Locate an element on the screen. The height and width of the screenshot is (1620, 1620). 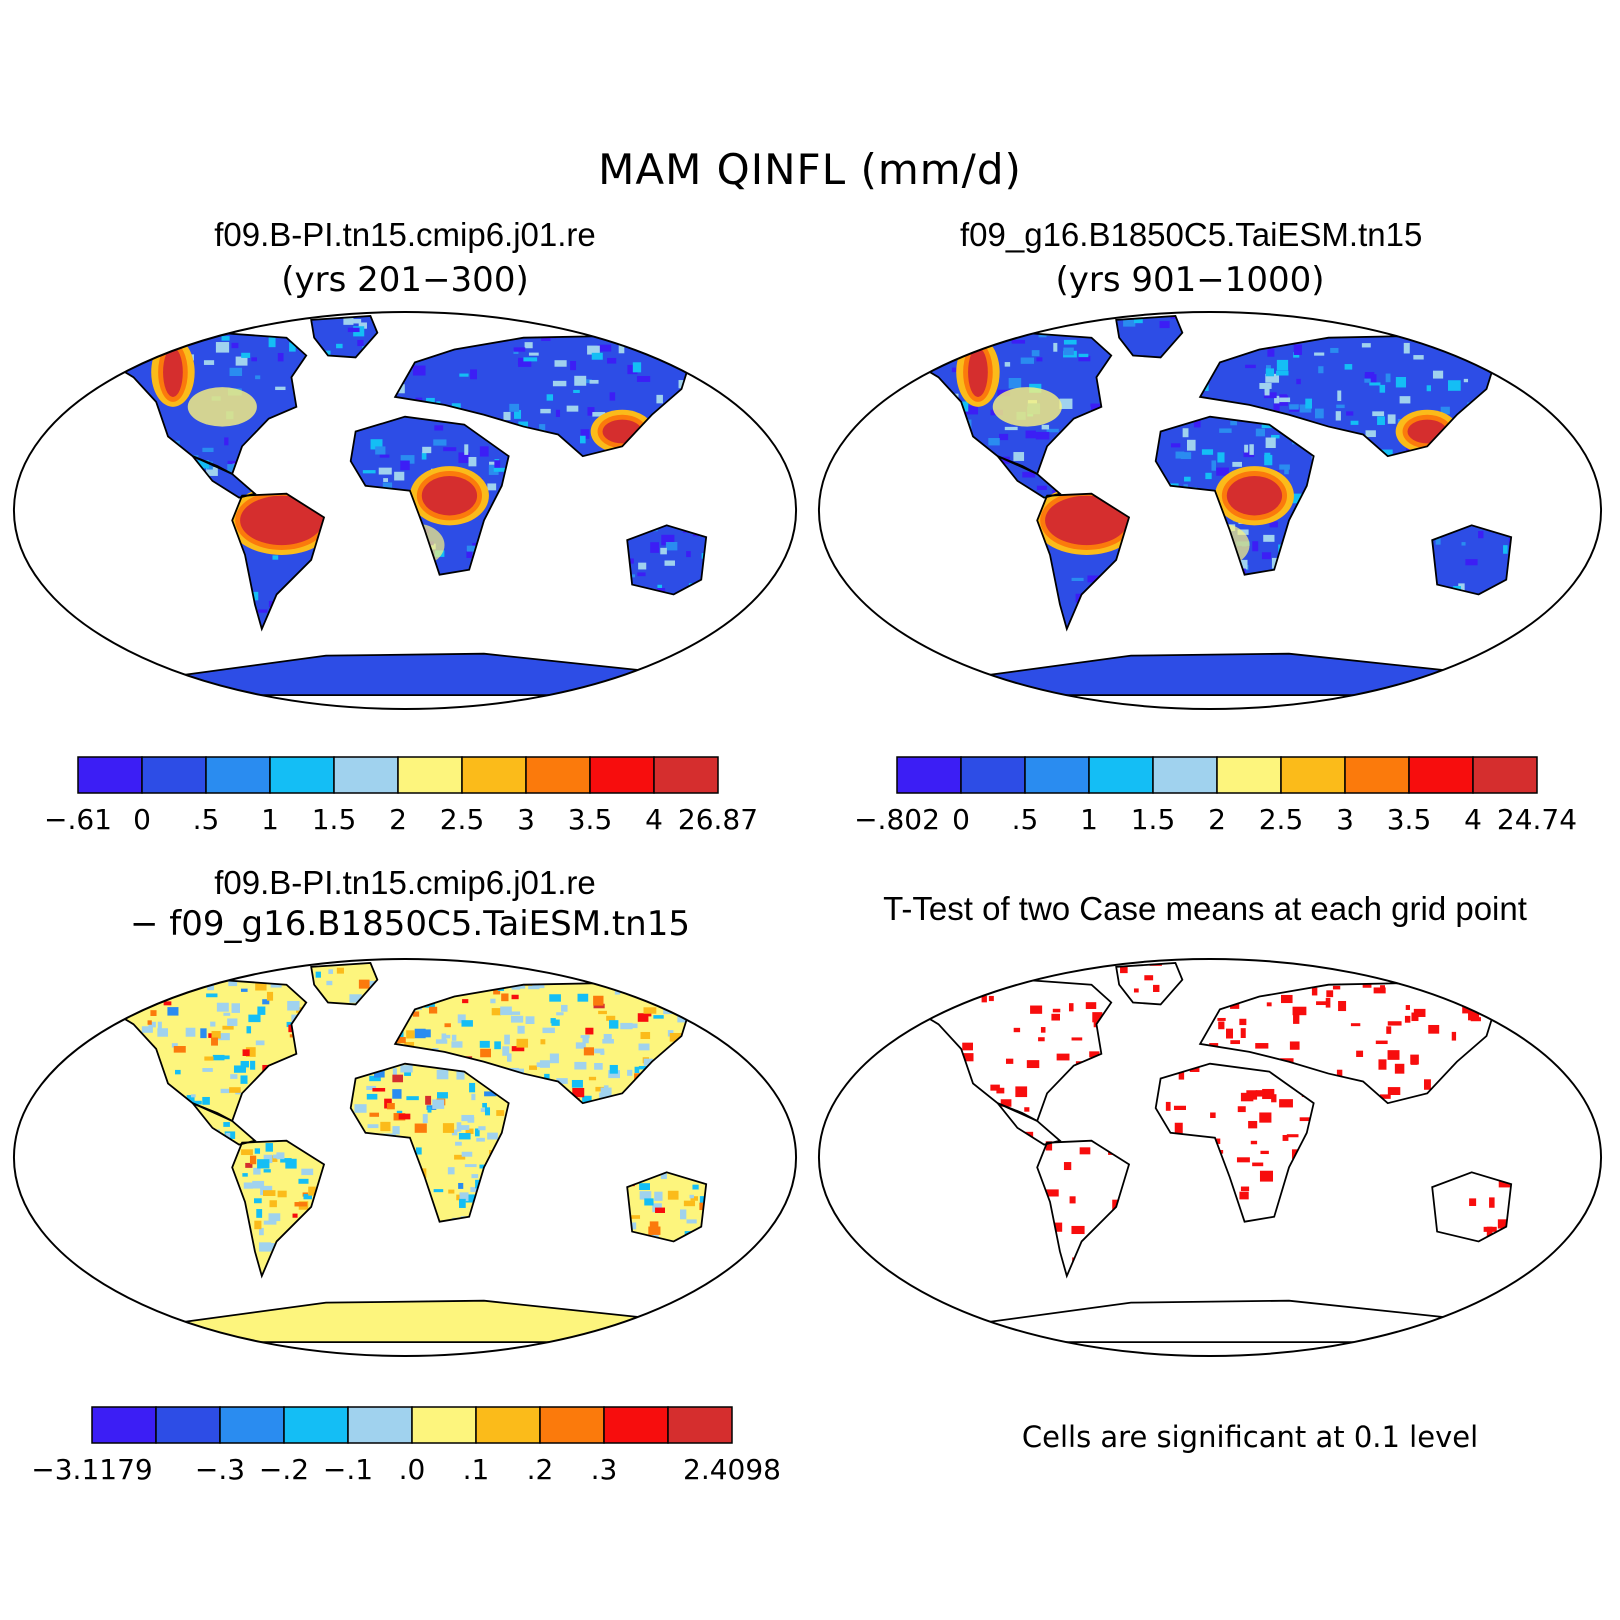
colorbar-3: −3.1179 −.3 −.2 −.1 .0 .1 .2 .3 2.4098 is located at coordinates (406, 1446).